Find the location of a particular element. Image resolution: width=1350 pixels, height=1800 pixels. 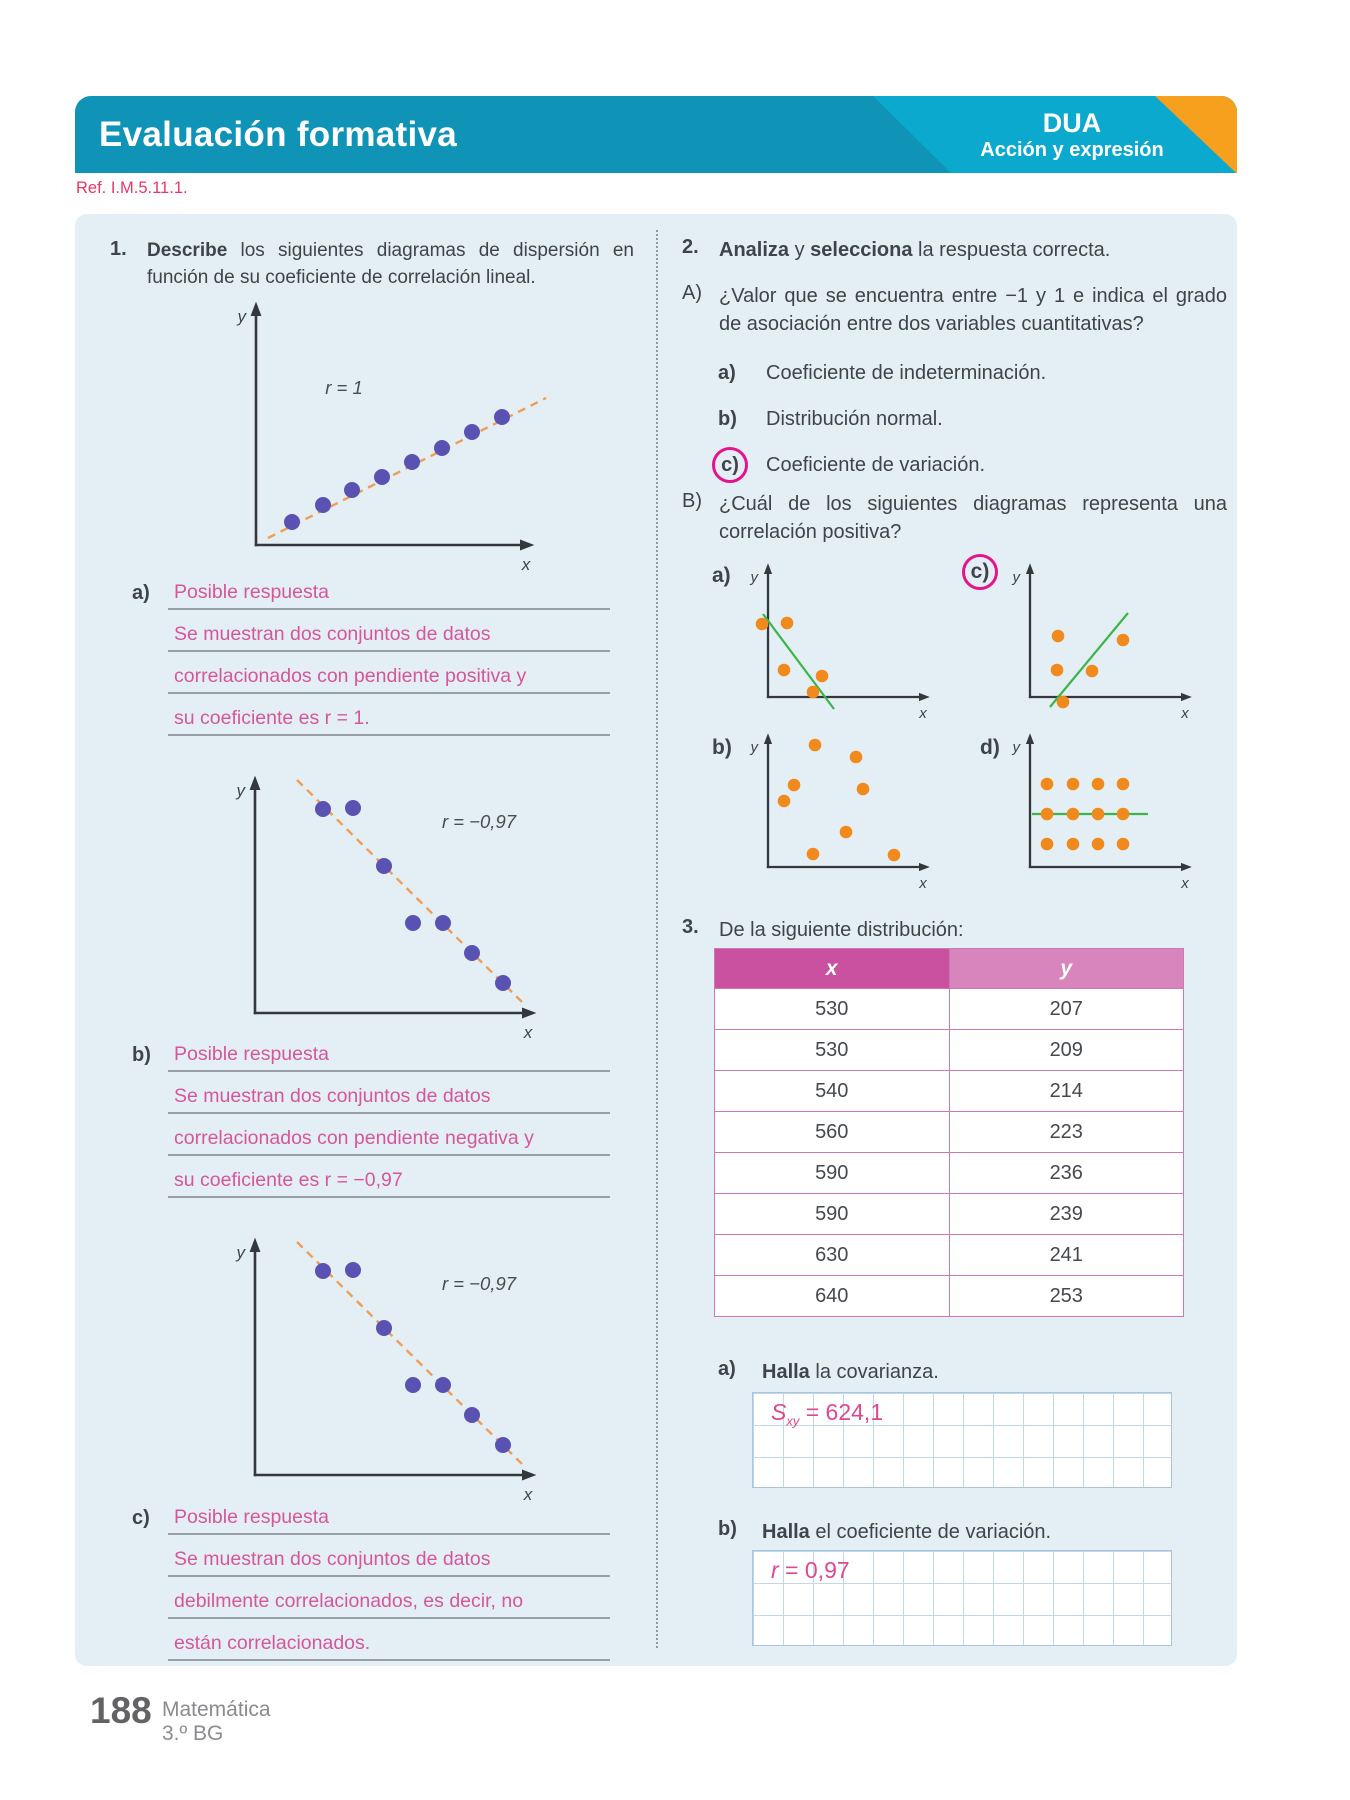

column-divider is located at coordinates (657, 939).